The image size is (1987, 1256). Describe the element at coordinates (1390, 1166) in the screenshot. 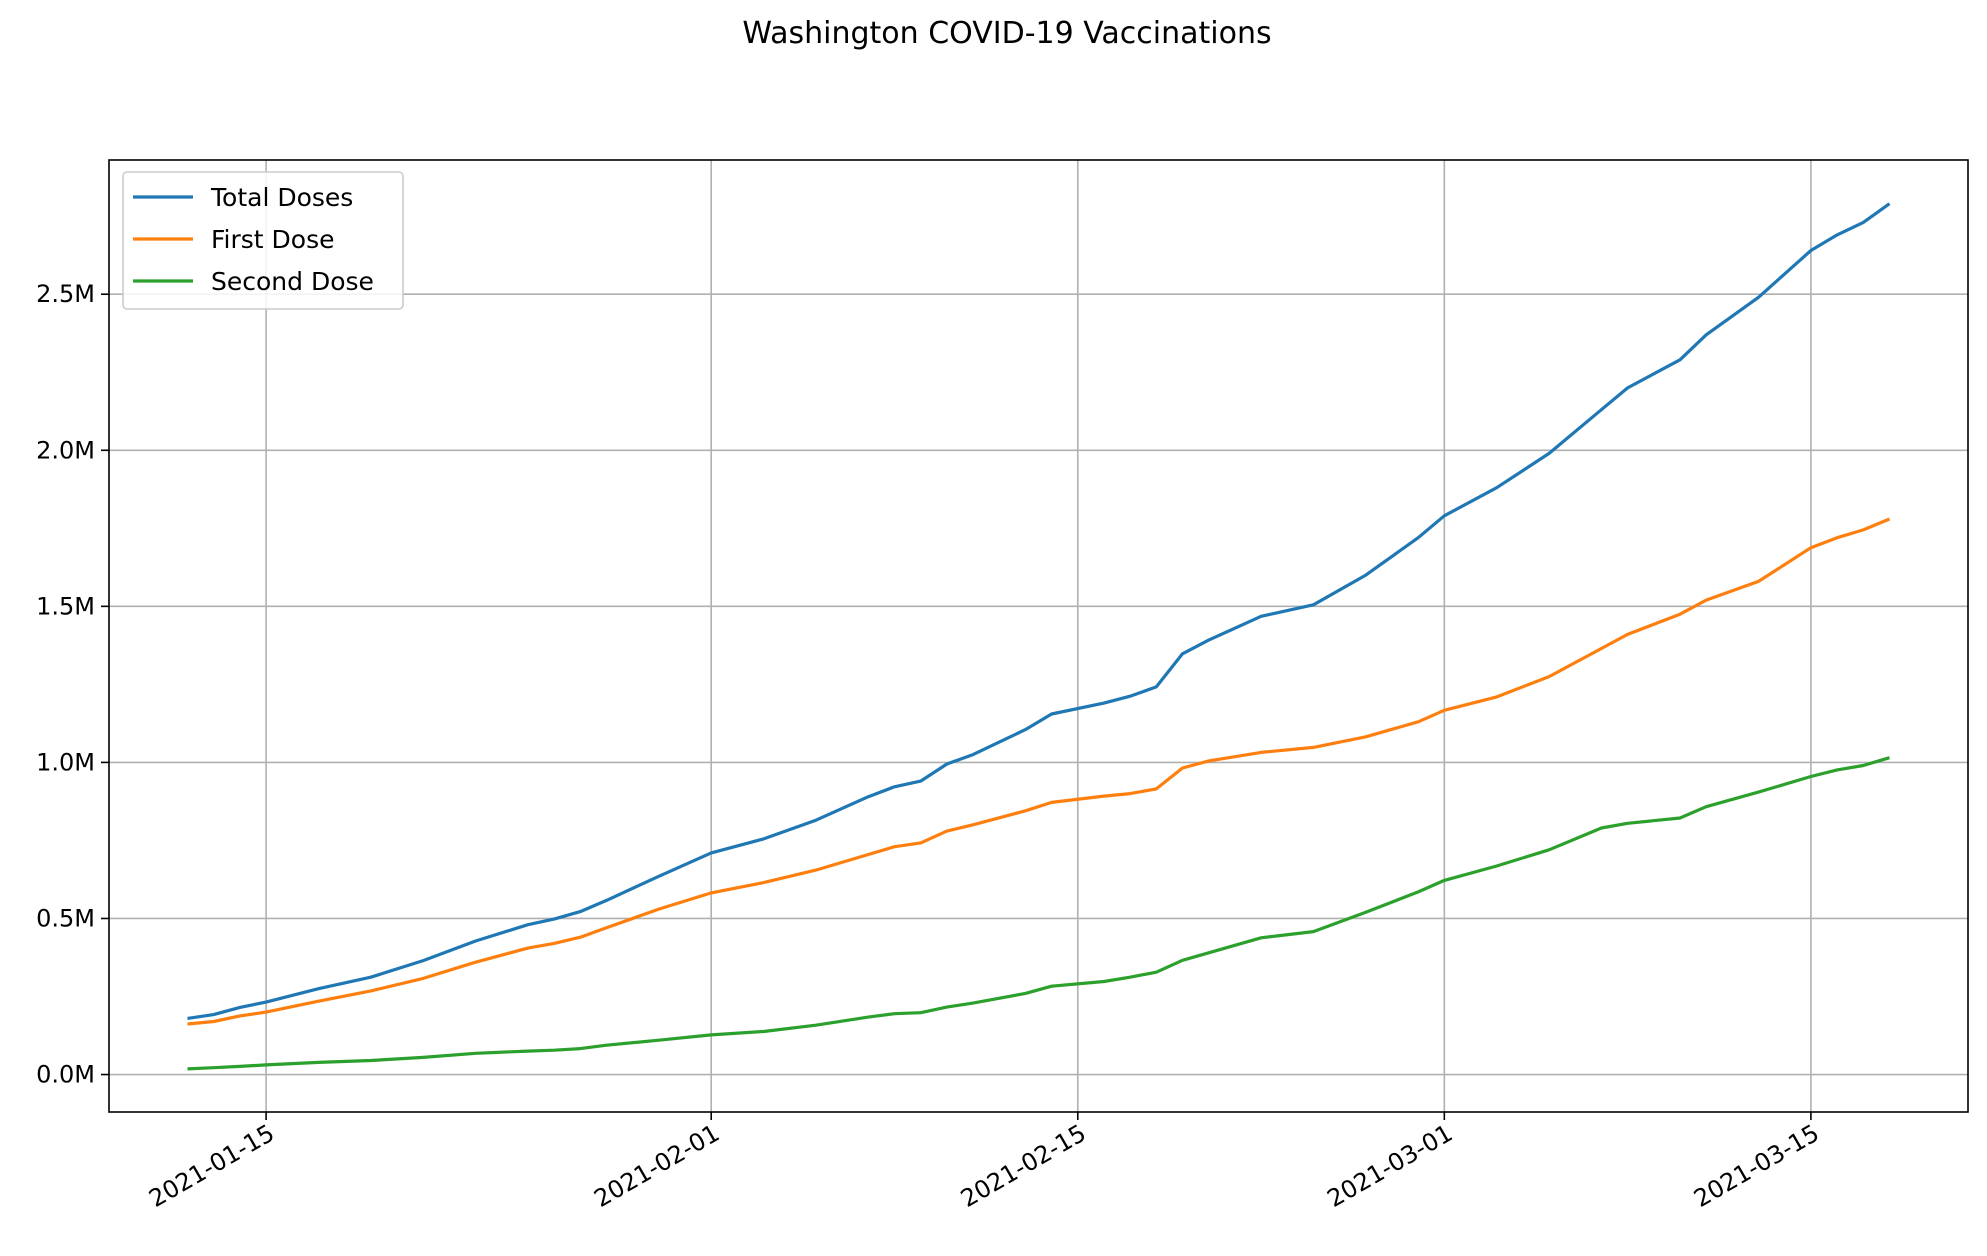

I see `x-tick-label: 2021-03-01` at that location.